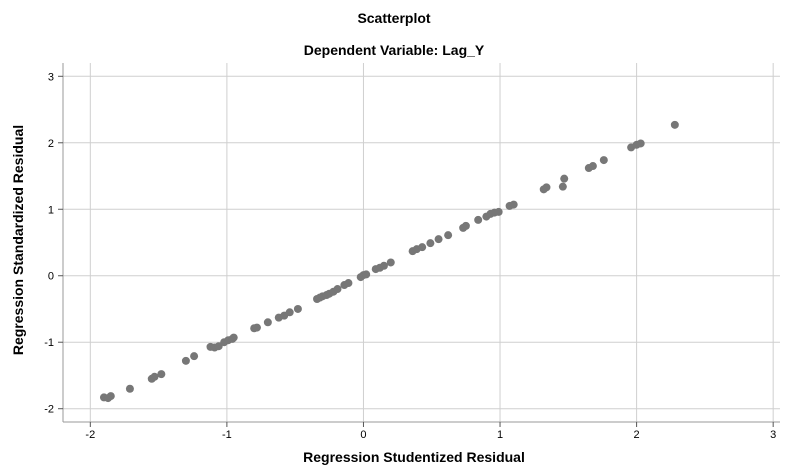 The width and height of the screenshot is (790, 466). What do you see at coordinates (49, 410) in the screenshot?
I see `y-tick-label: -2` at bounding box center [49, 410].